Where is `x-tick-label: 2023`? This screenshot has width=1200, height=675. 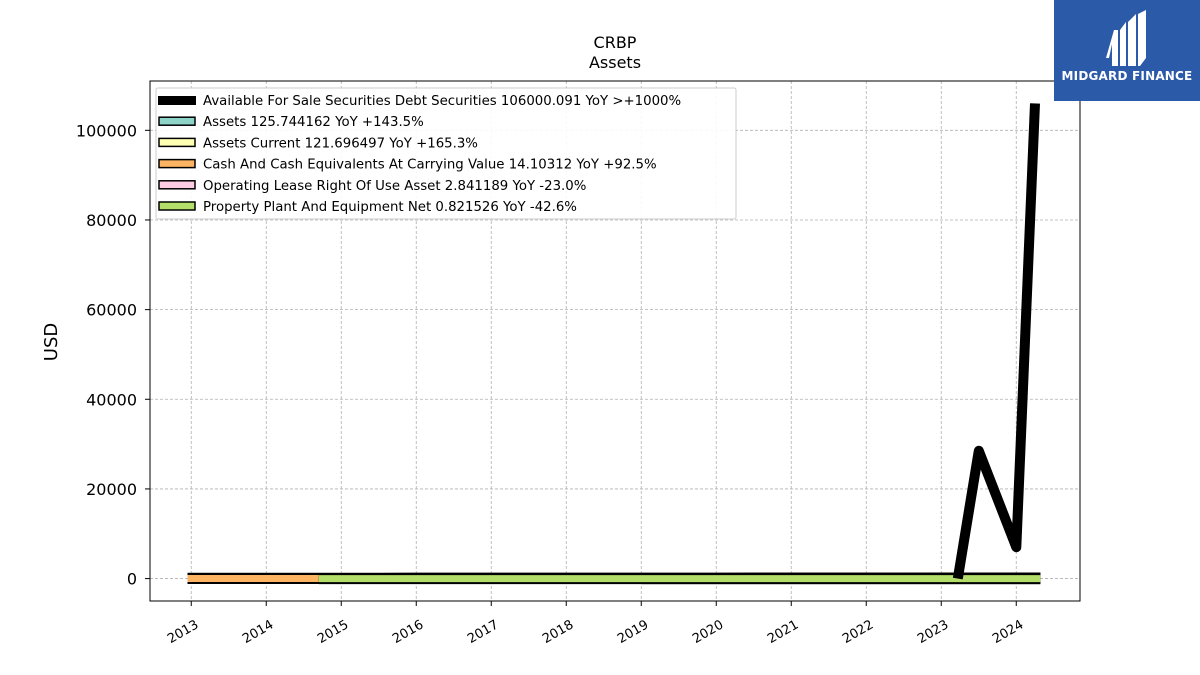
x-tick-label: 2023 is located at coordinates (933, 632).